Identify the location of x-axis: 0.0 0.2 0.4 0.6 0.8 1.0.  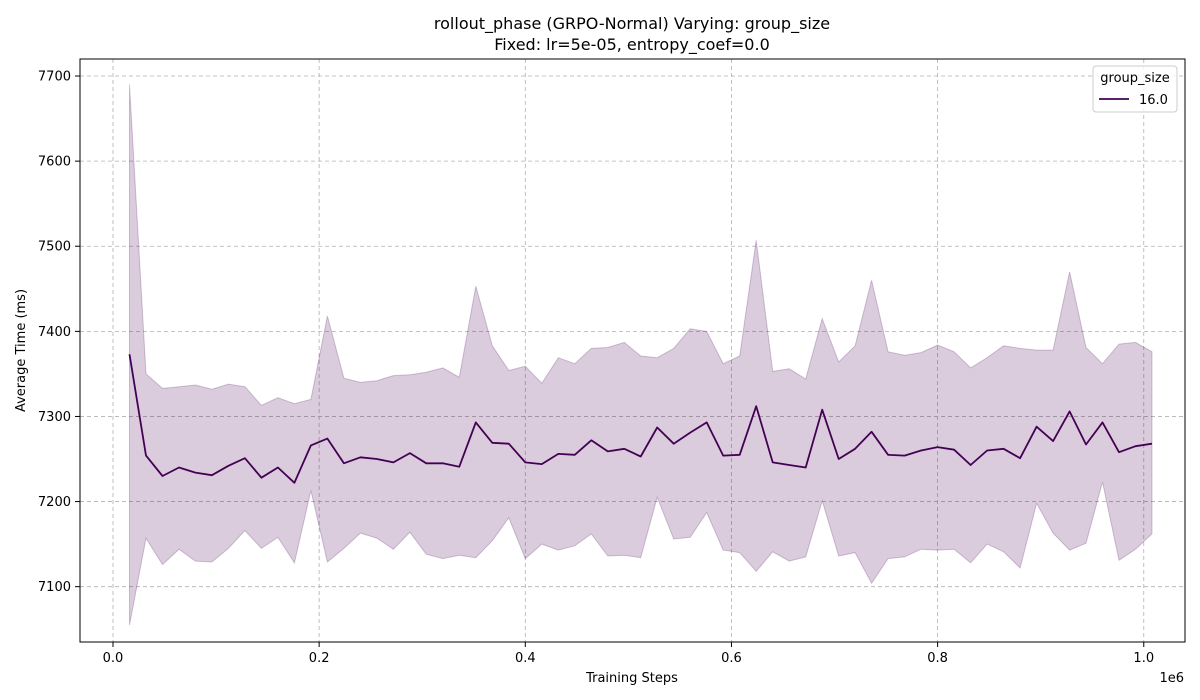
(628, 654).